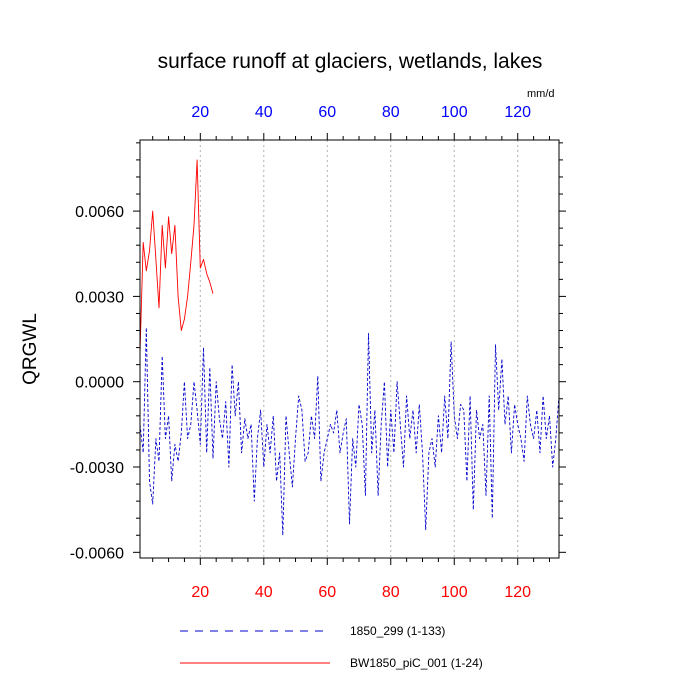  Describe the element at coordinates (397, 631) in the screenshot. I see `legend-label-1: 1850_299 (1-133)` at that location.